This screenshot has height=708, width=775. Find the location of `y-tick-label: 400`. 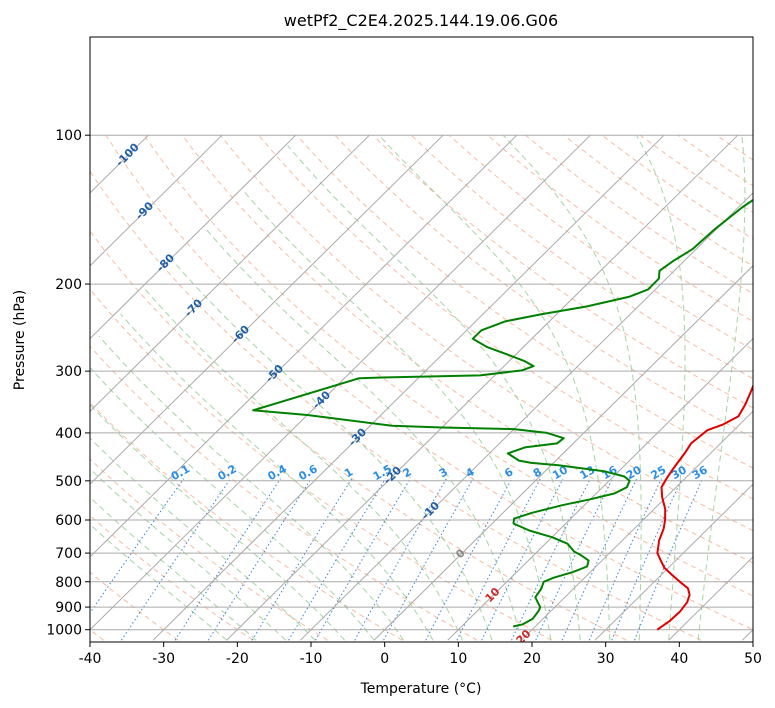

y-tick-label: 400 is located at coordinates (68, 434).